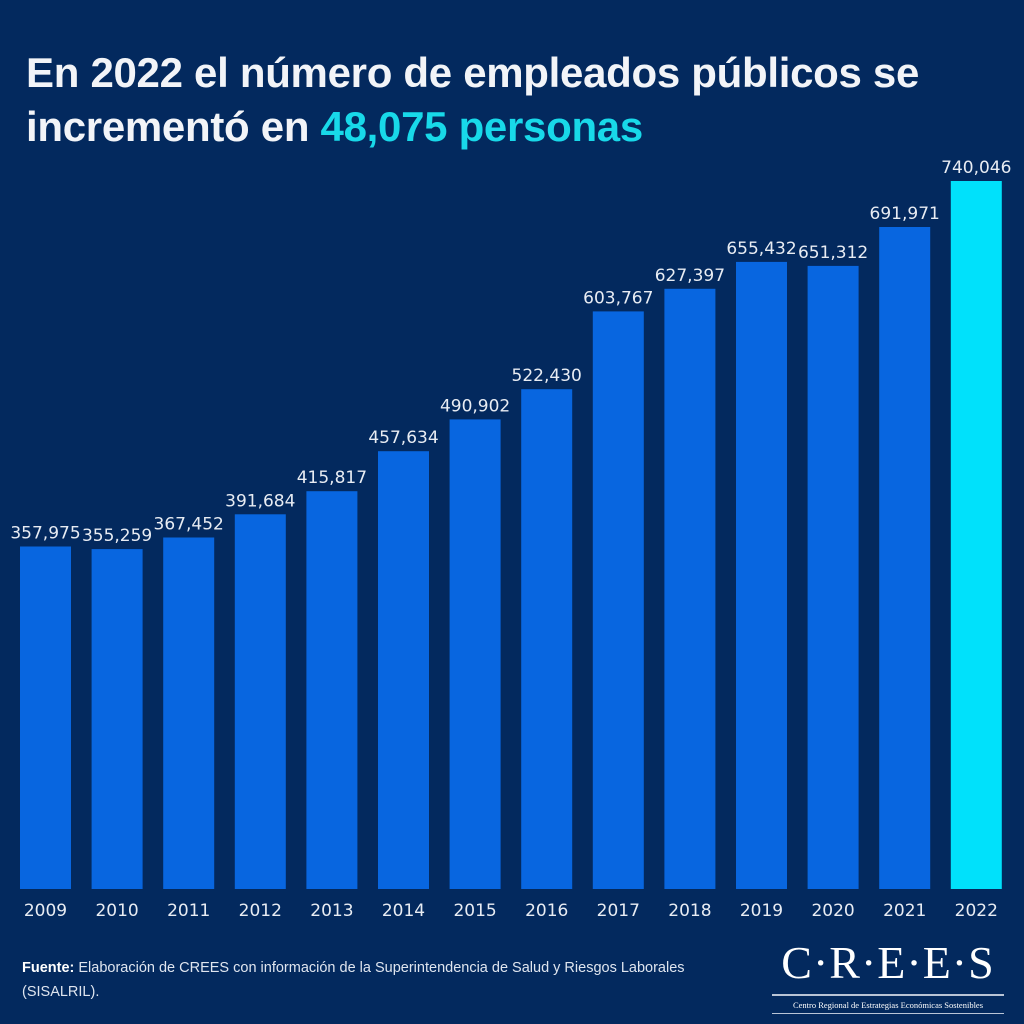 The image size is (1024, 1024). Describe the element at coordinates (761, 911) in the screenshot. I see `x-tick-2019: 2019` at that location.